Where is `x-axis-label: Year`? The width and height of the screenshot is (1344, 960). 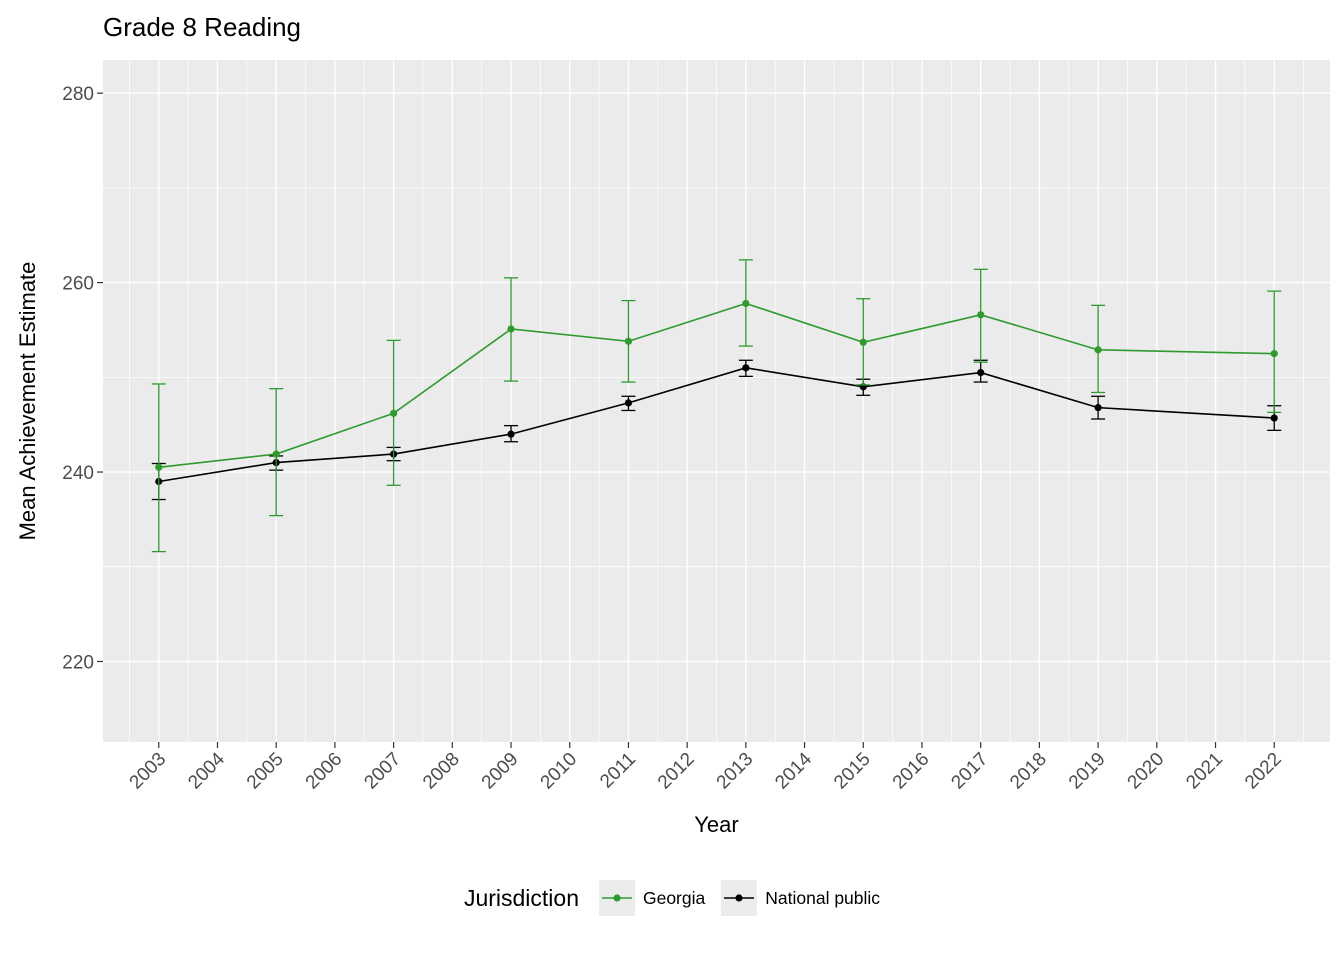 x-axis-label: Year is located at coordinates (716, 824).